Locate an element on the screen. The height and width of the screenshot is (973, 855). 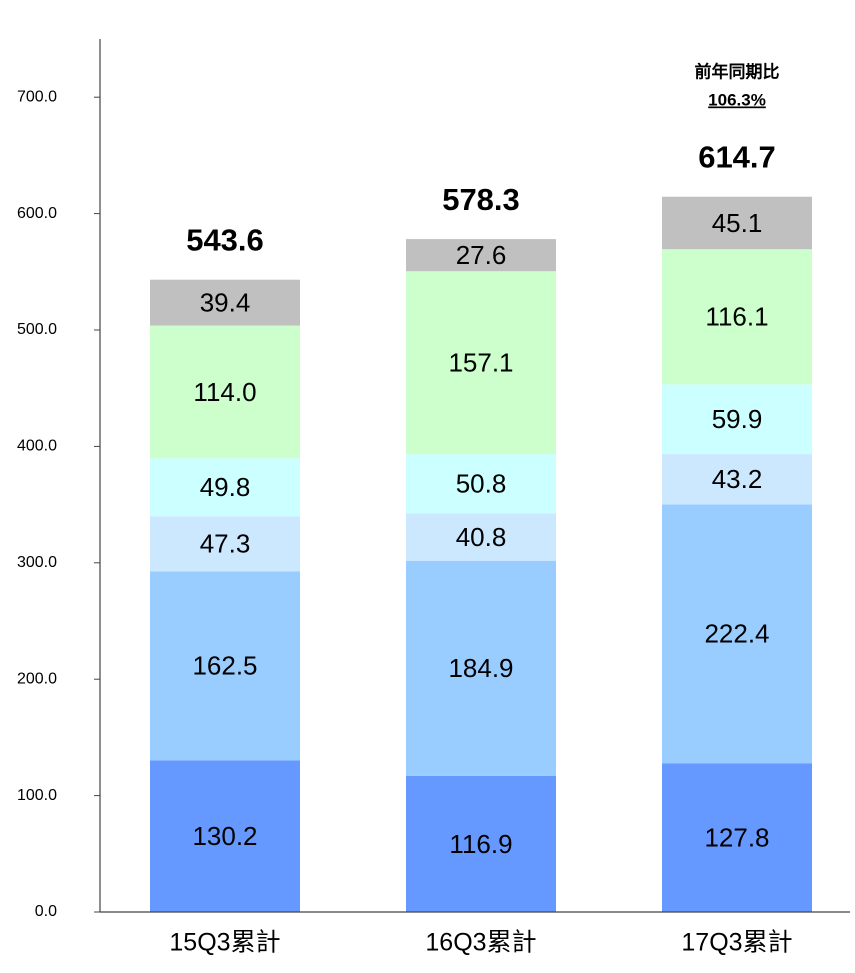
segment-label: 45.1 is located at coordinates (737, 223).